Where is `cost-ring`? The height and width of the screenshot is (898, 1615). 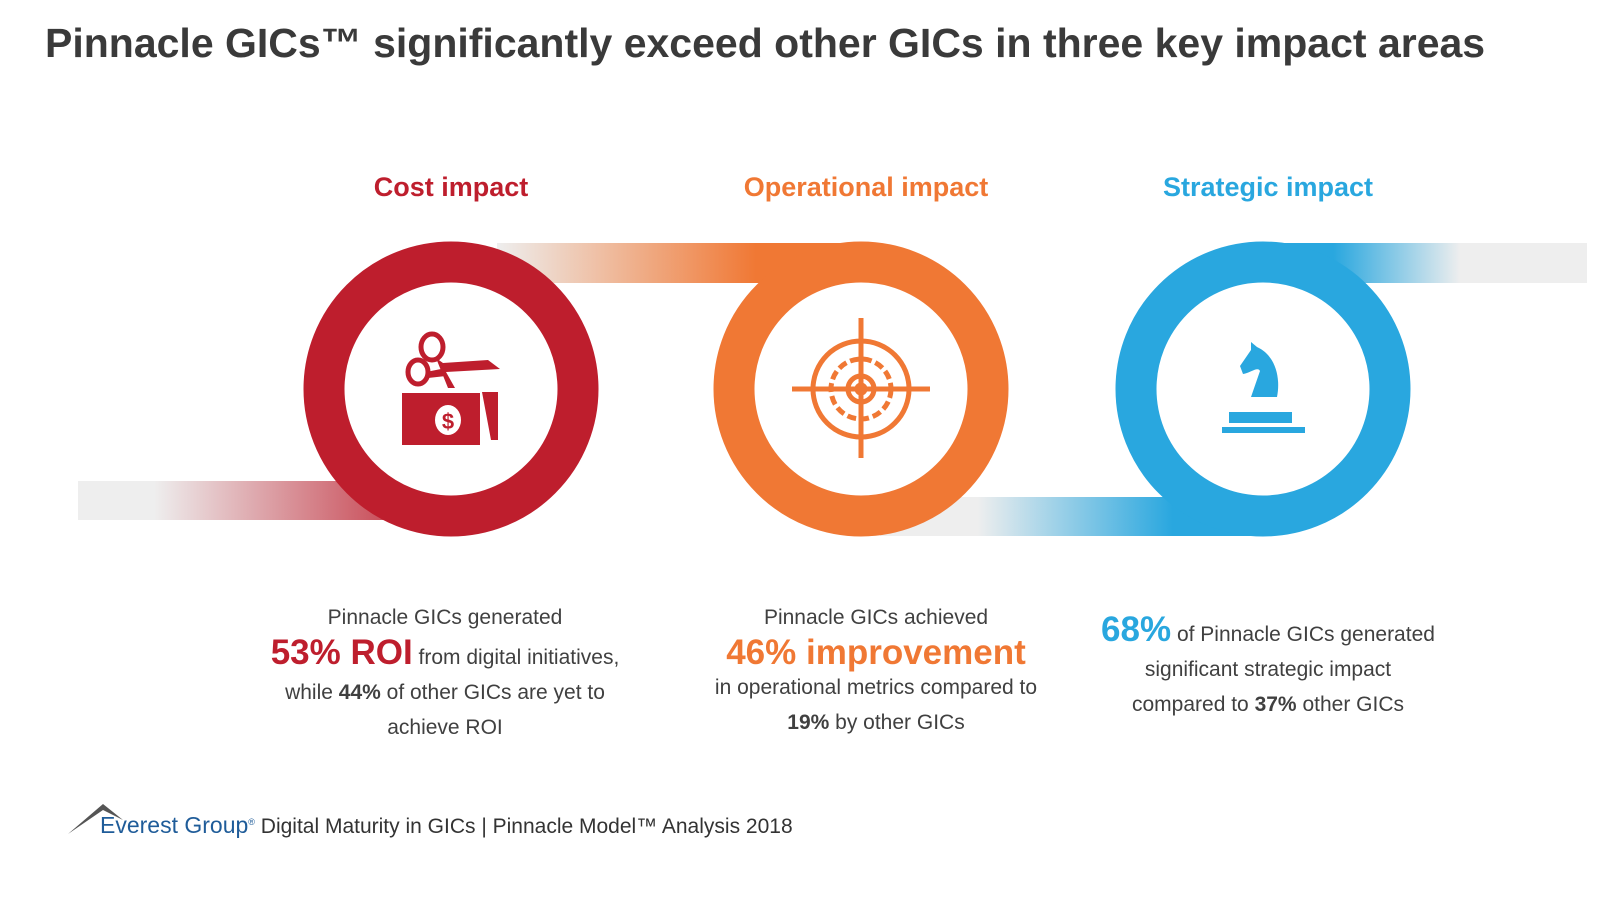 cost-ring is located at coordinates (451, 389).